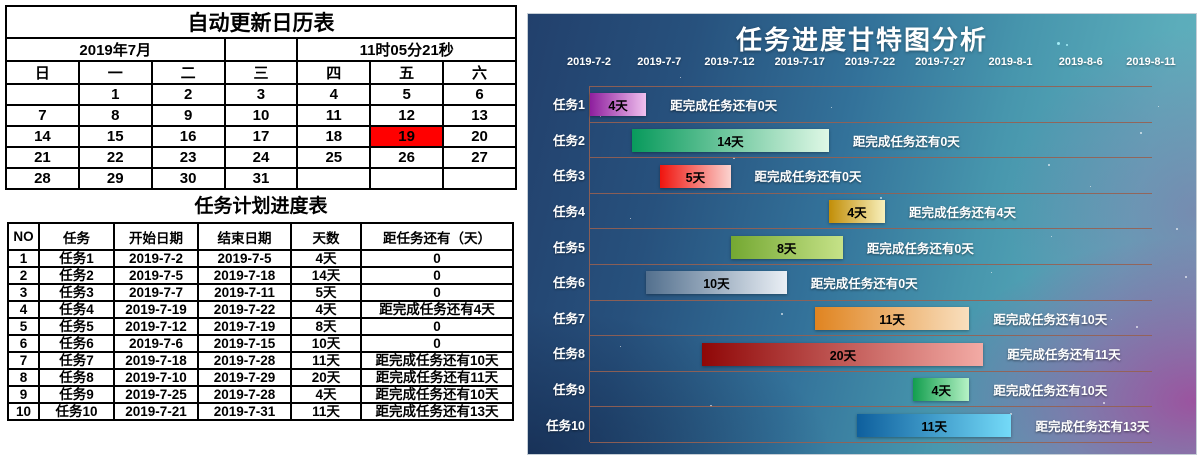 The image size is (1197, 463). What do you see at coordinates (261, 136) in the screenshot?
I see `calendar-day-cell: 17` at bounding box center [261, 136].